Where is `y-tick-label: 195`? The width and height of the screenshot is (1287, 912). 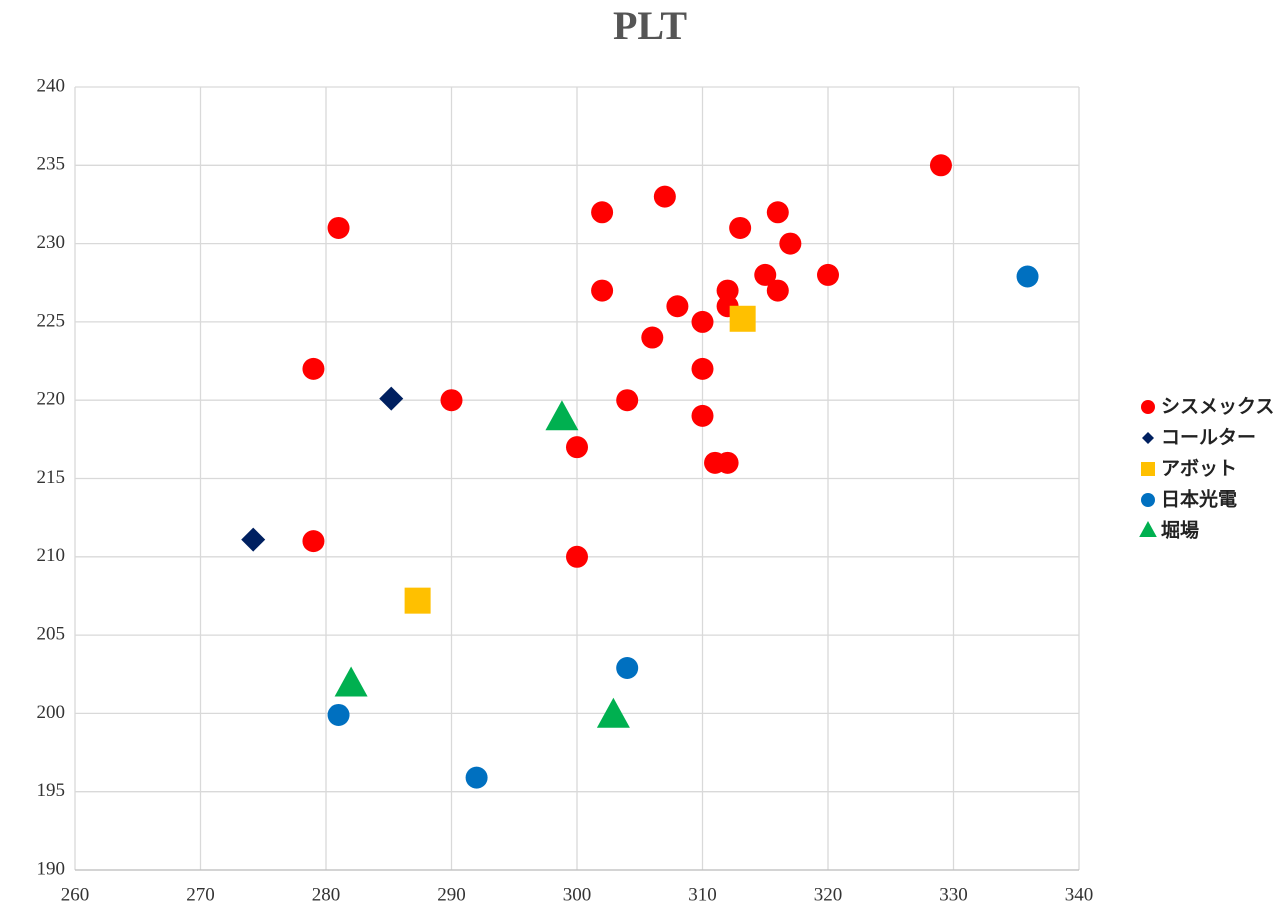 y-tick-label: 195 is located at coordinates (51, 790).